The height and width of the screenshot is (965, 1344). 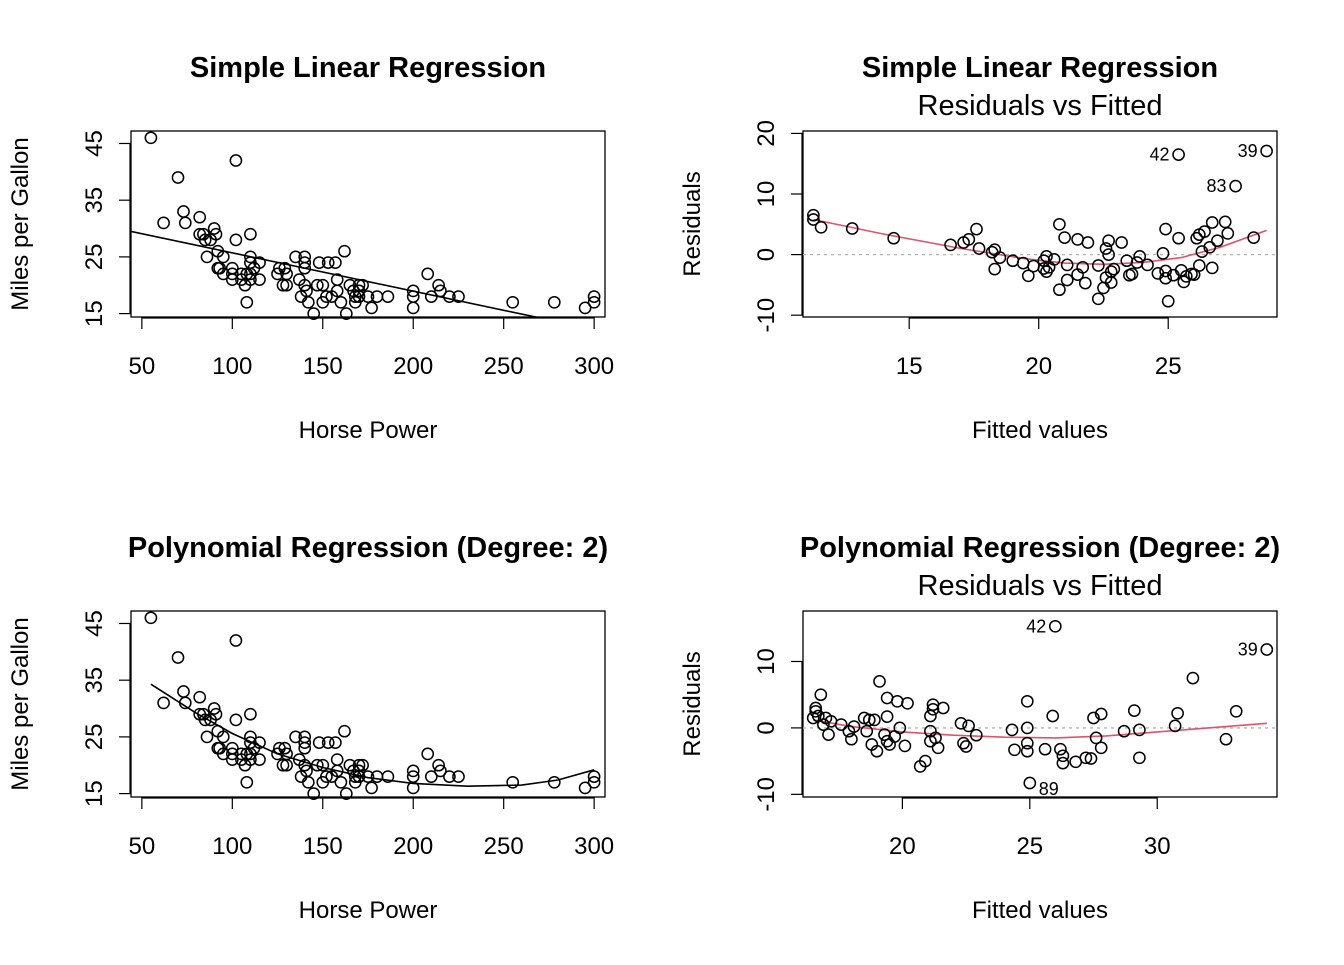 I want to click on point-label: 39, so click(x=1248, y=151).